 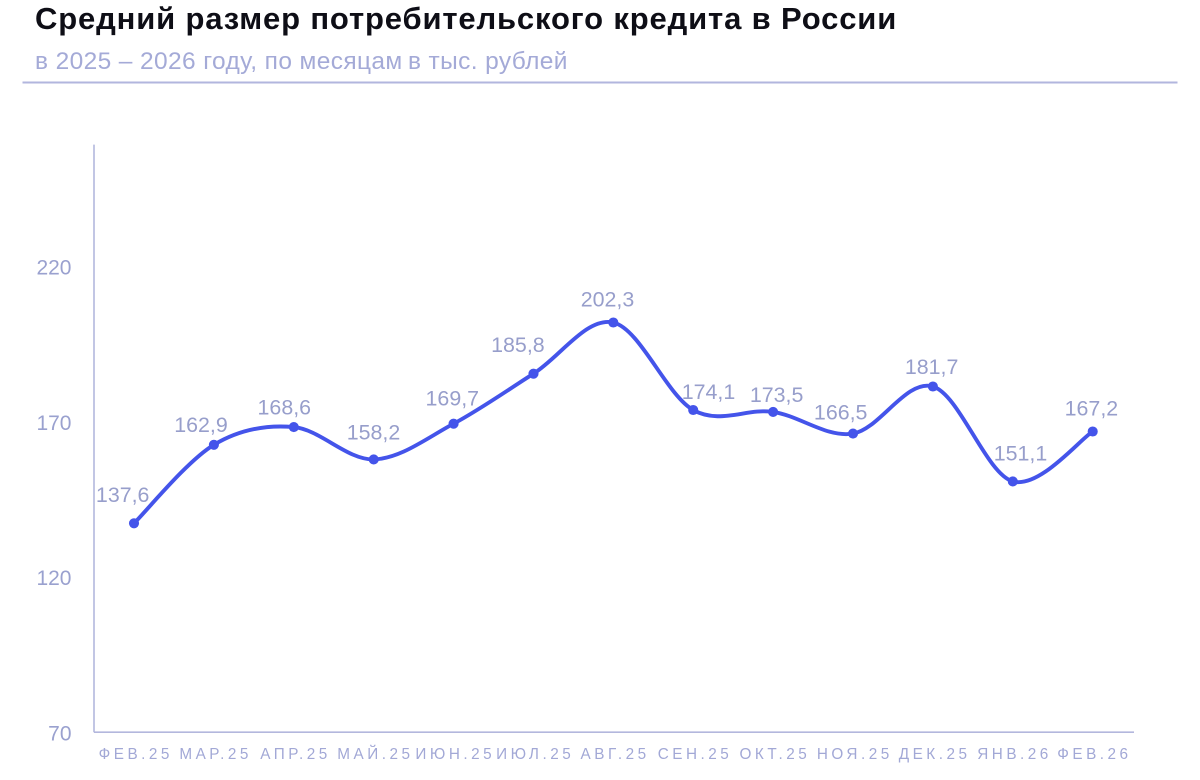 What do you see at coordinates (1014, 754) in the screenshot?
I see `svg-text: ЯНВ.26` at bounding box center [1014, 754].